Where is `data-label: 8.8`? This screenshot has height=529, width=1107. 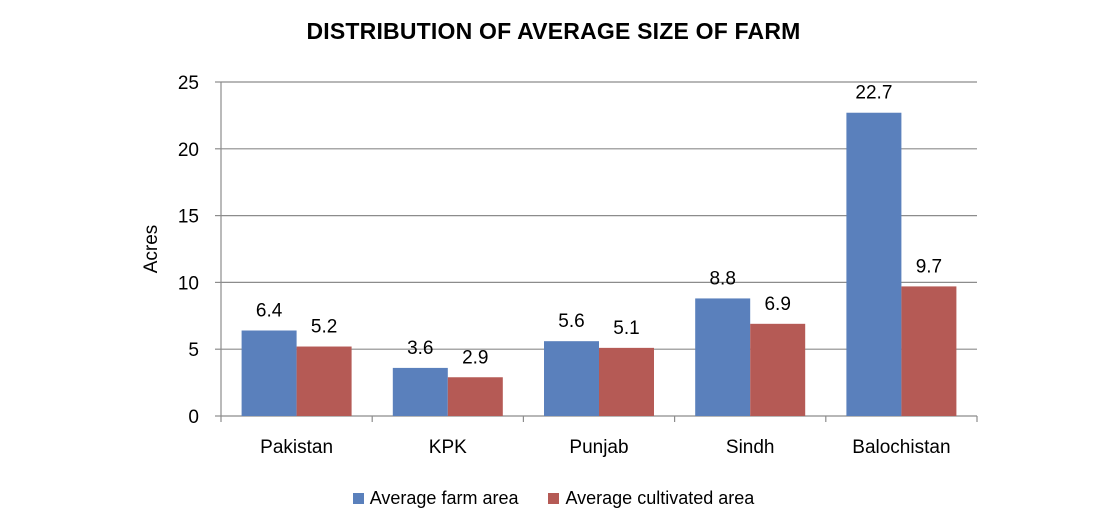
data-label: 8.8 is located at coordinates (722, 278).